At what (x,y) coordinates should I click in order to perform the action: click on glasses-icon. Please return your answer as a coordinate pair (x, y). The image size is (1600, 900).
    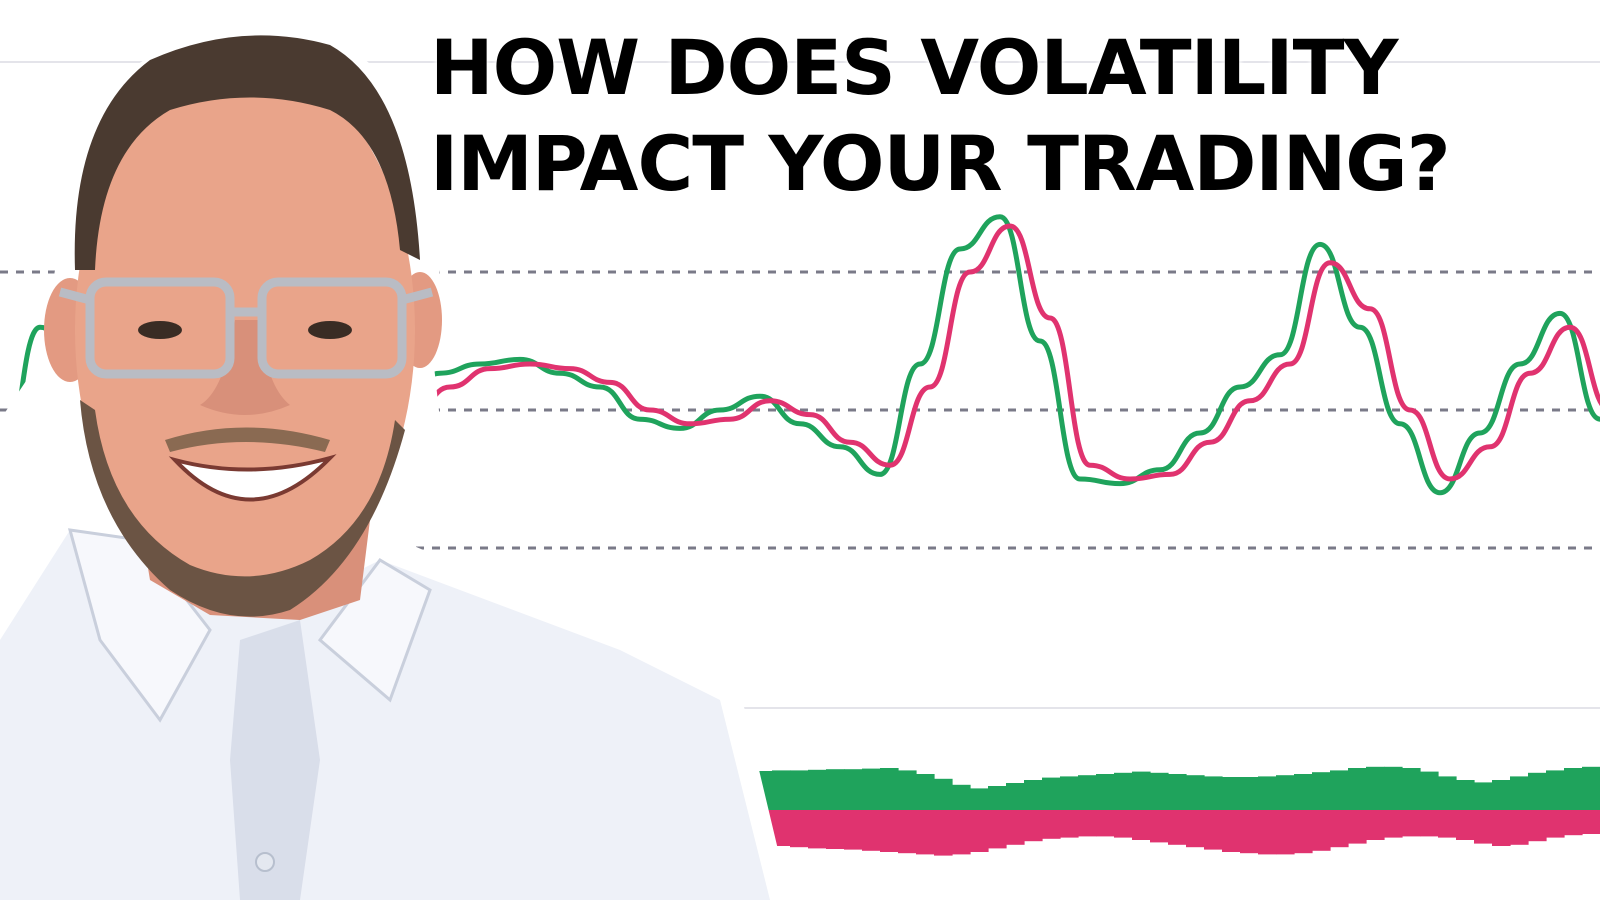
    Looking at the image, I should click on (246, 328).